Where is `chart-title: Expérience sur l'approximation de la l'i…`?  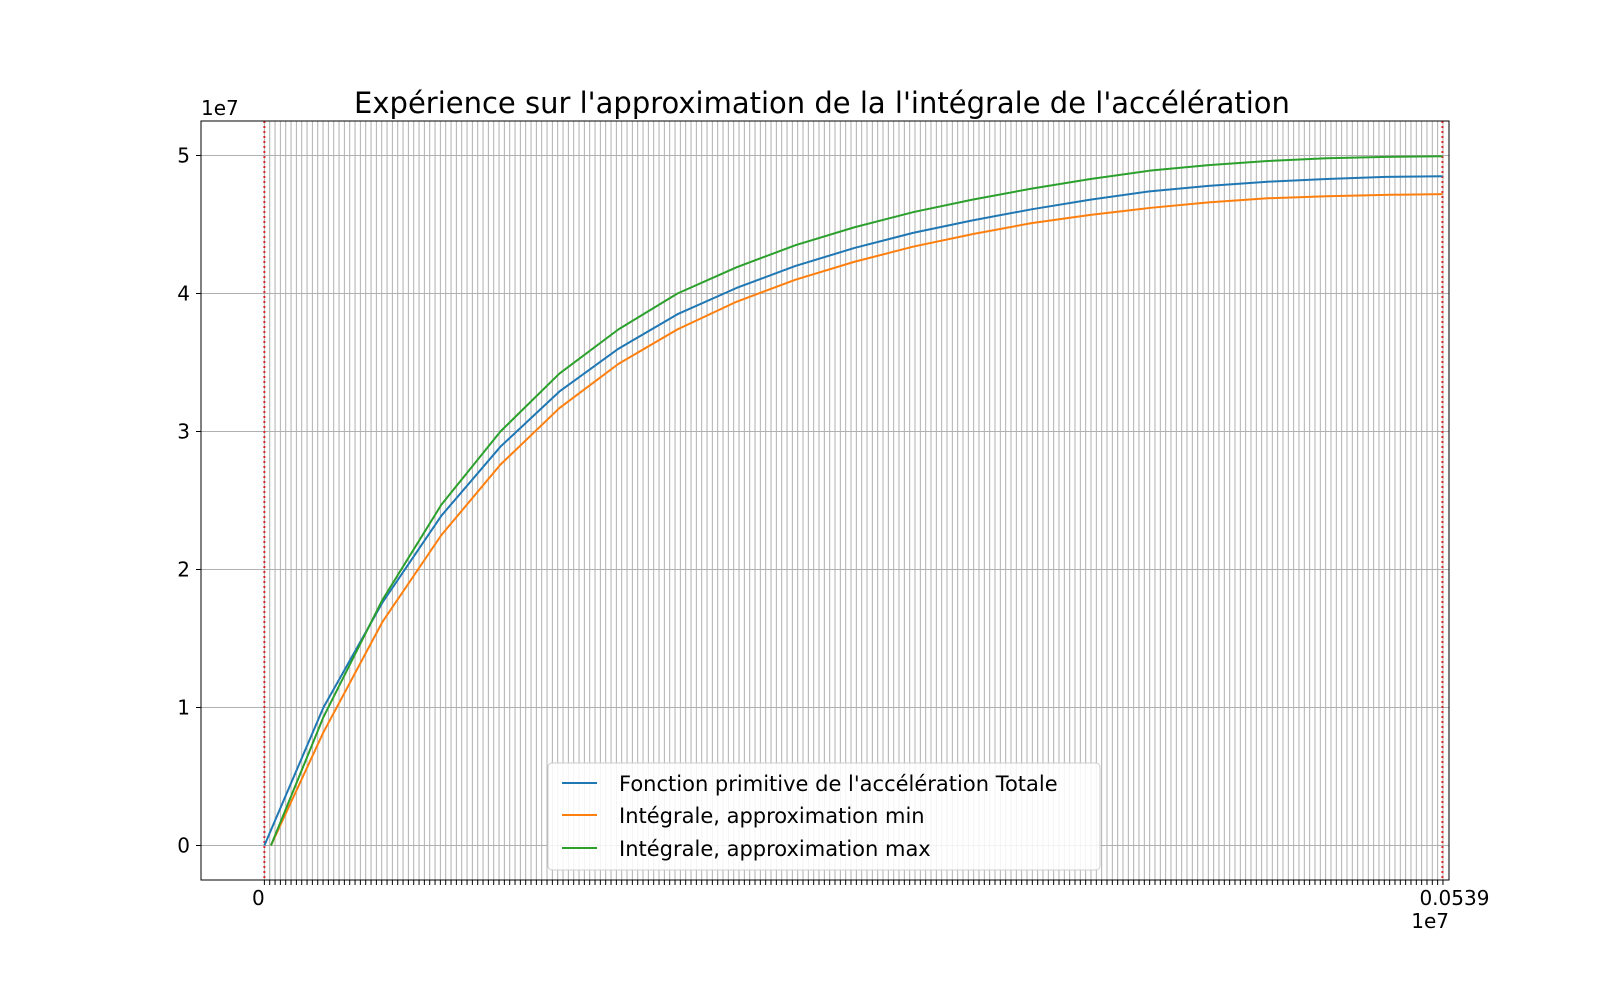
chart-title: Expérience sur l'approximation de la l'i… is located at coordinates (822, 103).